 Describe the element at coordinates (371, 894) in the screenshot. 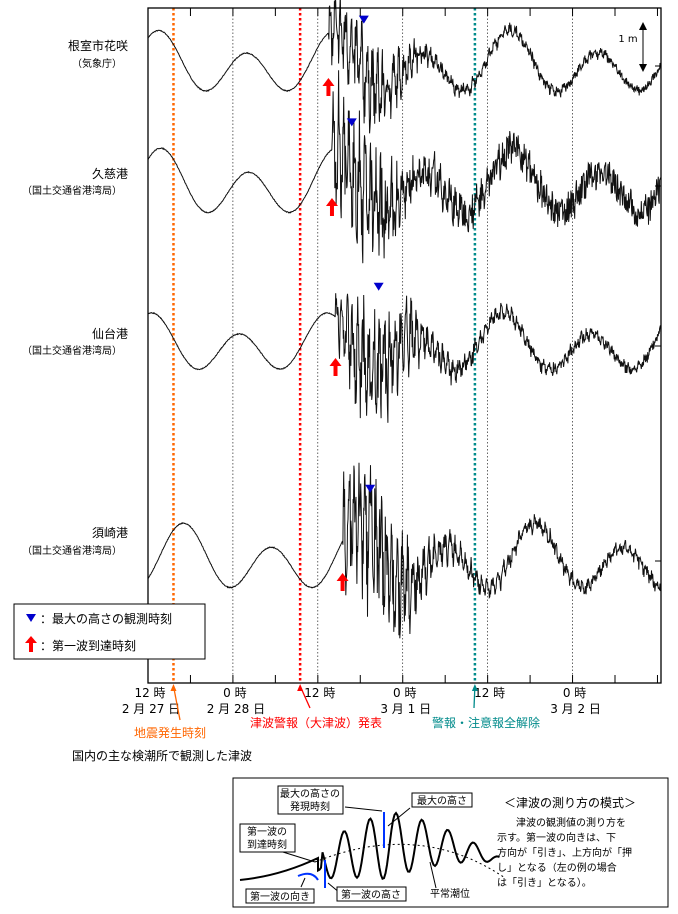

I see `svg-text: 第一波の高さ` at that location.